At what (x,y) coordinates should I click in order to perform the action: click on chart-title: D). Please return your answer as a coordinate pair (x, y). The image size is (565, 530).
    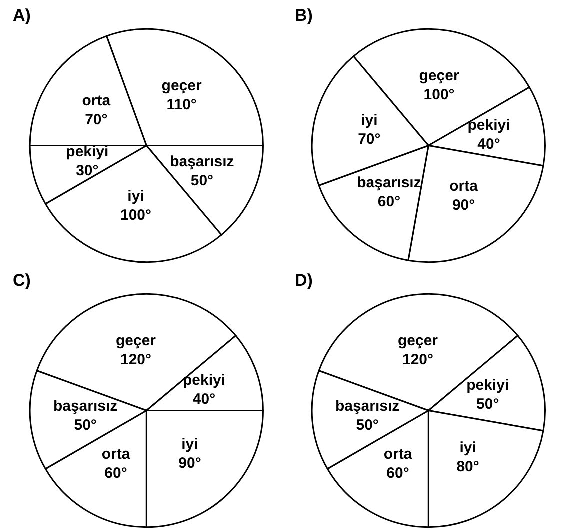
    Looking at the image, I should click on (304, 280).